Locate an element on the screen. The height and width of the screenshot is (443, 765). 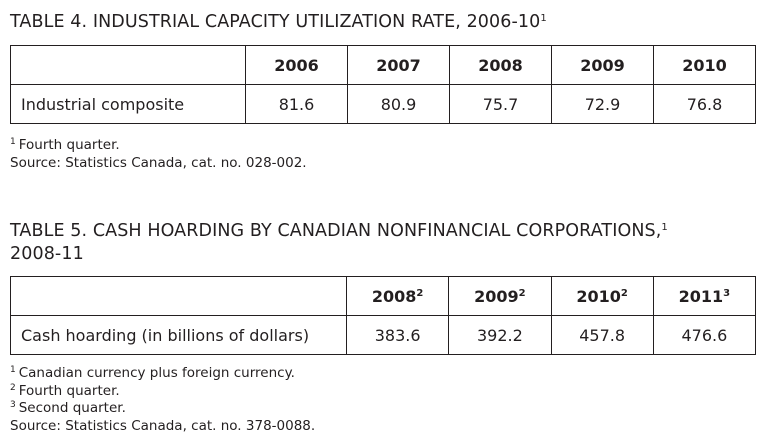
table4-row-label: Industrial composite is located at coordinates (128, 104).